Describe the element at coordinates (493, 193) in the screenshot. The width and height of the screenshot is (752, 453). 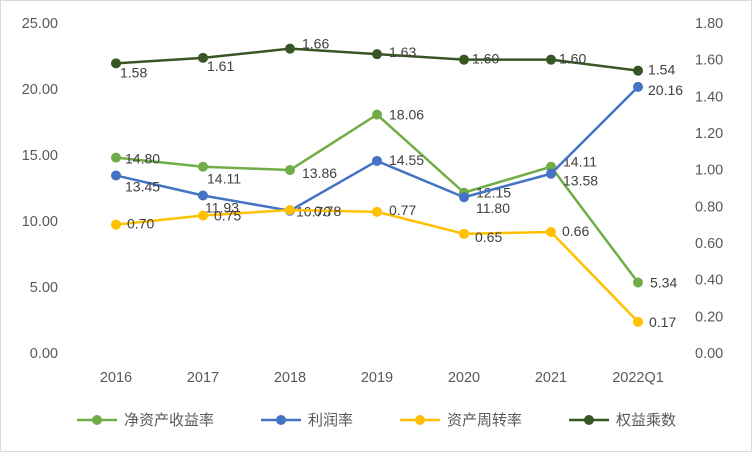
I see `data-label: 12.15` at that location.